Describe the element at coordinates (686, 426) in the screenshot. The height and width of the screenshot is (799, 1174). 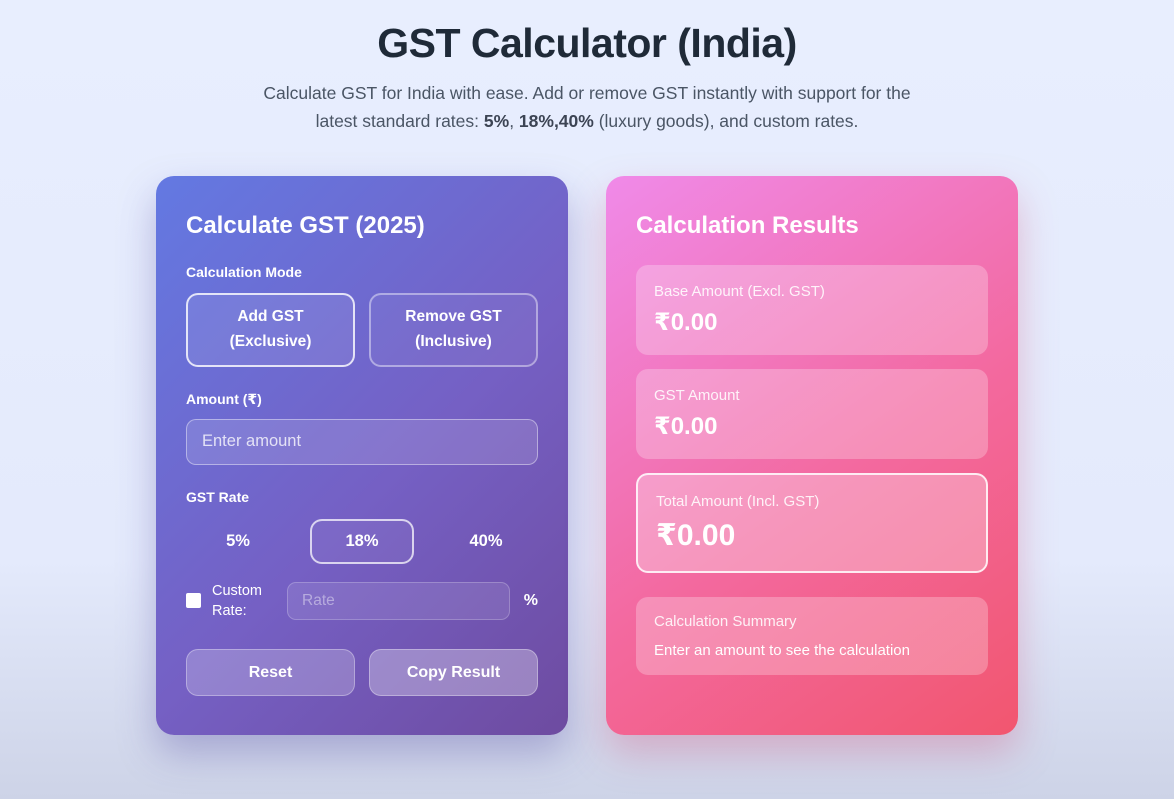
I see `gst-amount-value: ₹0.00` at that location.